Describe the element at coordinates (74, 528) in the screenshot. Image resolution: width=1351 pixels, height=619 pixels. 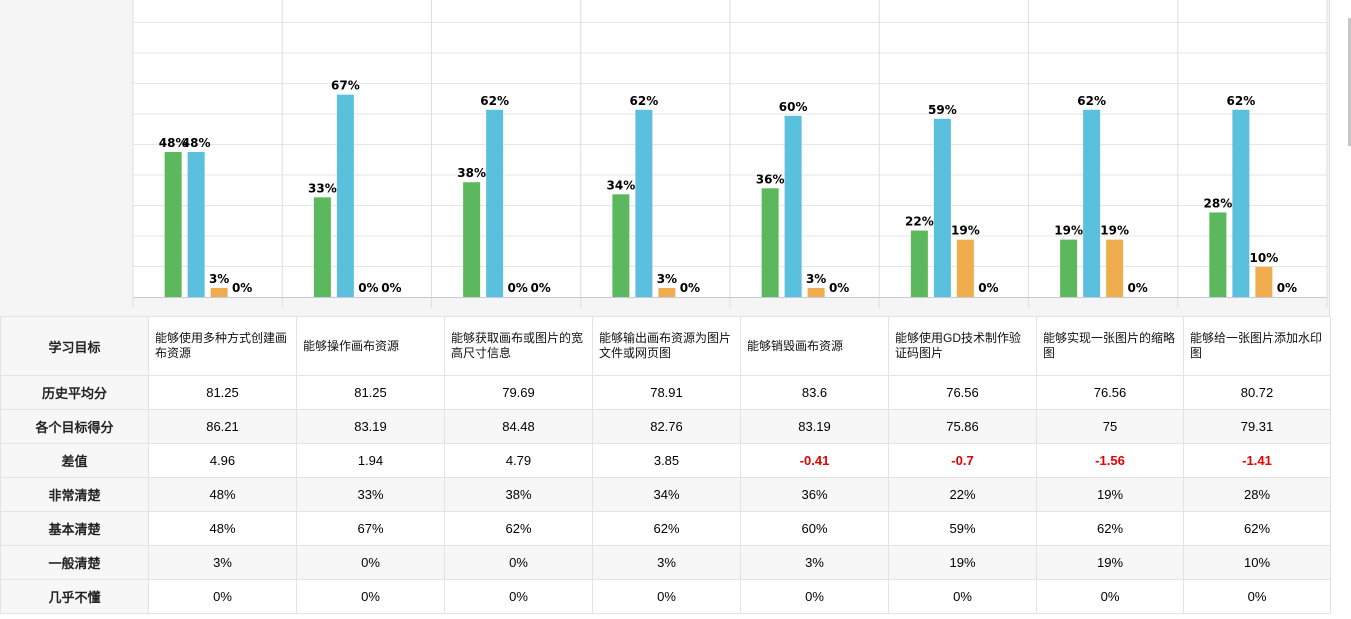
I see `row-header: 基本清楚` at that location.